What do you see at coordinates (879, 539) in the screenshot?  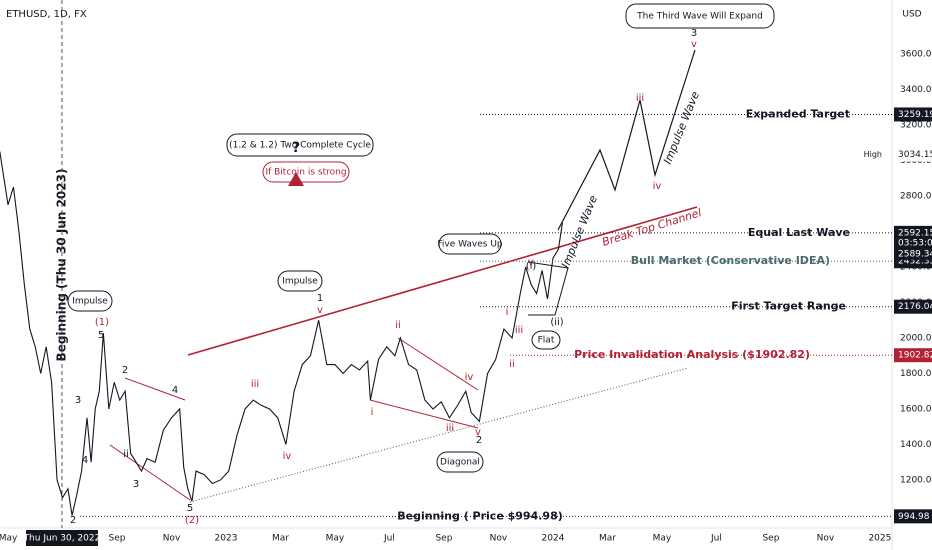 I see `x-tick-label: 2025` at bounding box center [879, 539].